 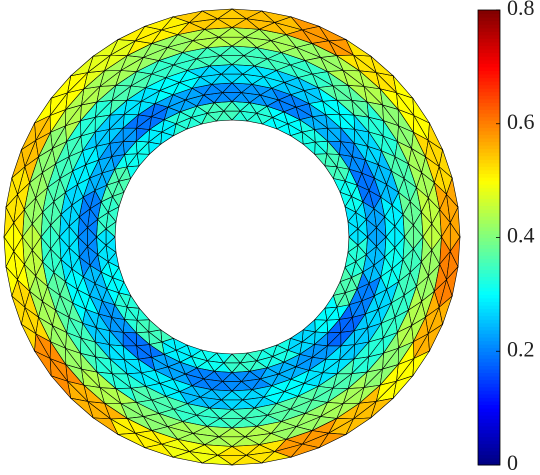 I want to click on colorbar-tick-label: 0.8, so click(x=521, y=10).